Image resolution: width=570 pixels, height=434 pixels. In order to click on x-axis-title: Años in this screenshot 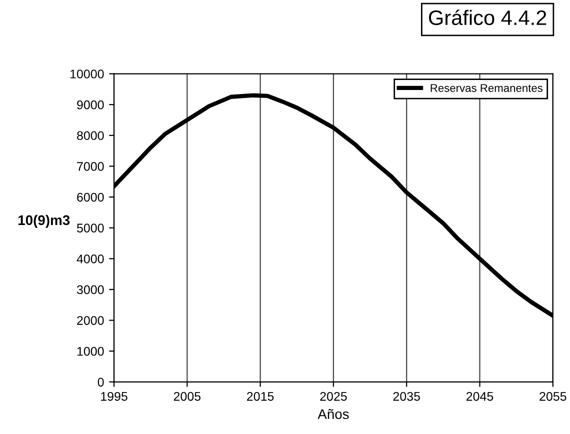, I will do `click(333, 414)`.